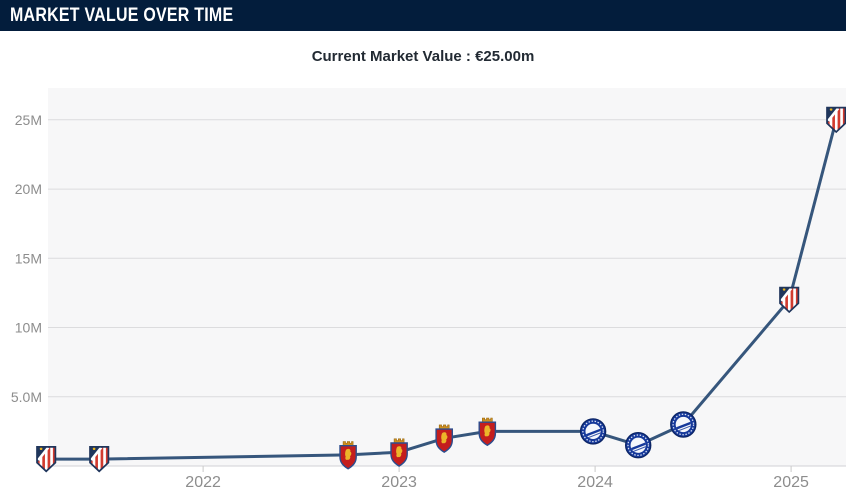 This screenshot has width=846, height=494. I want to click on y-axis-label: 5.0M, so click(26, 397).